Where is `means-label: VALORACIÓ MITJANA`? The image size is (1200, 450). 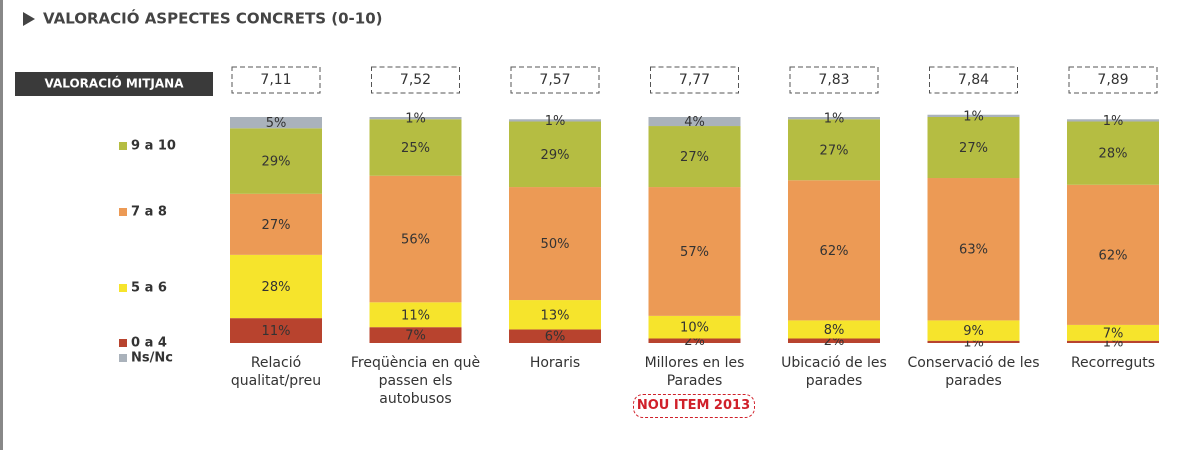 means-label: VALORACIÓ MITJANA is located at coordinates (114, 83).